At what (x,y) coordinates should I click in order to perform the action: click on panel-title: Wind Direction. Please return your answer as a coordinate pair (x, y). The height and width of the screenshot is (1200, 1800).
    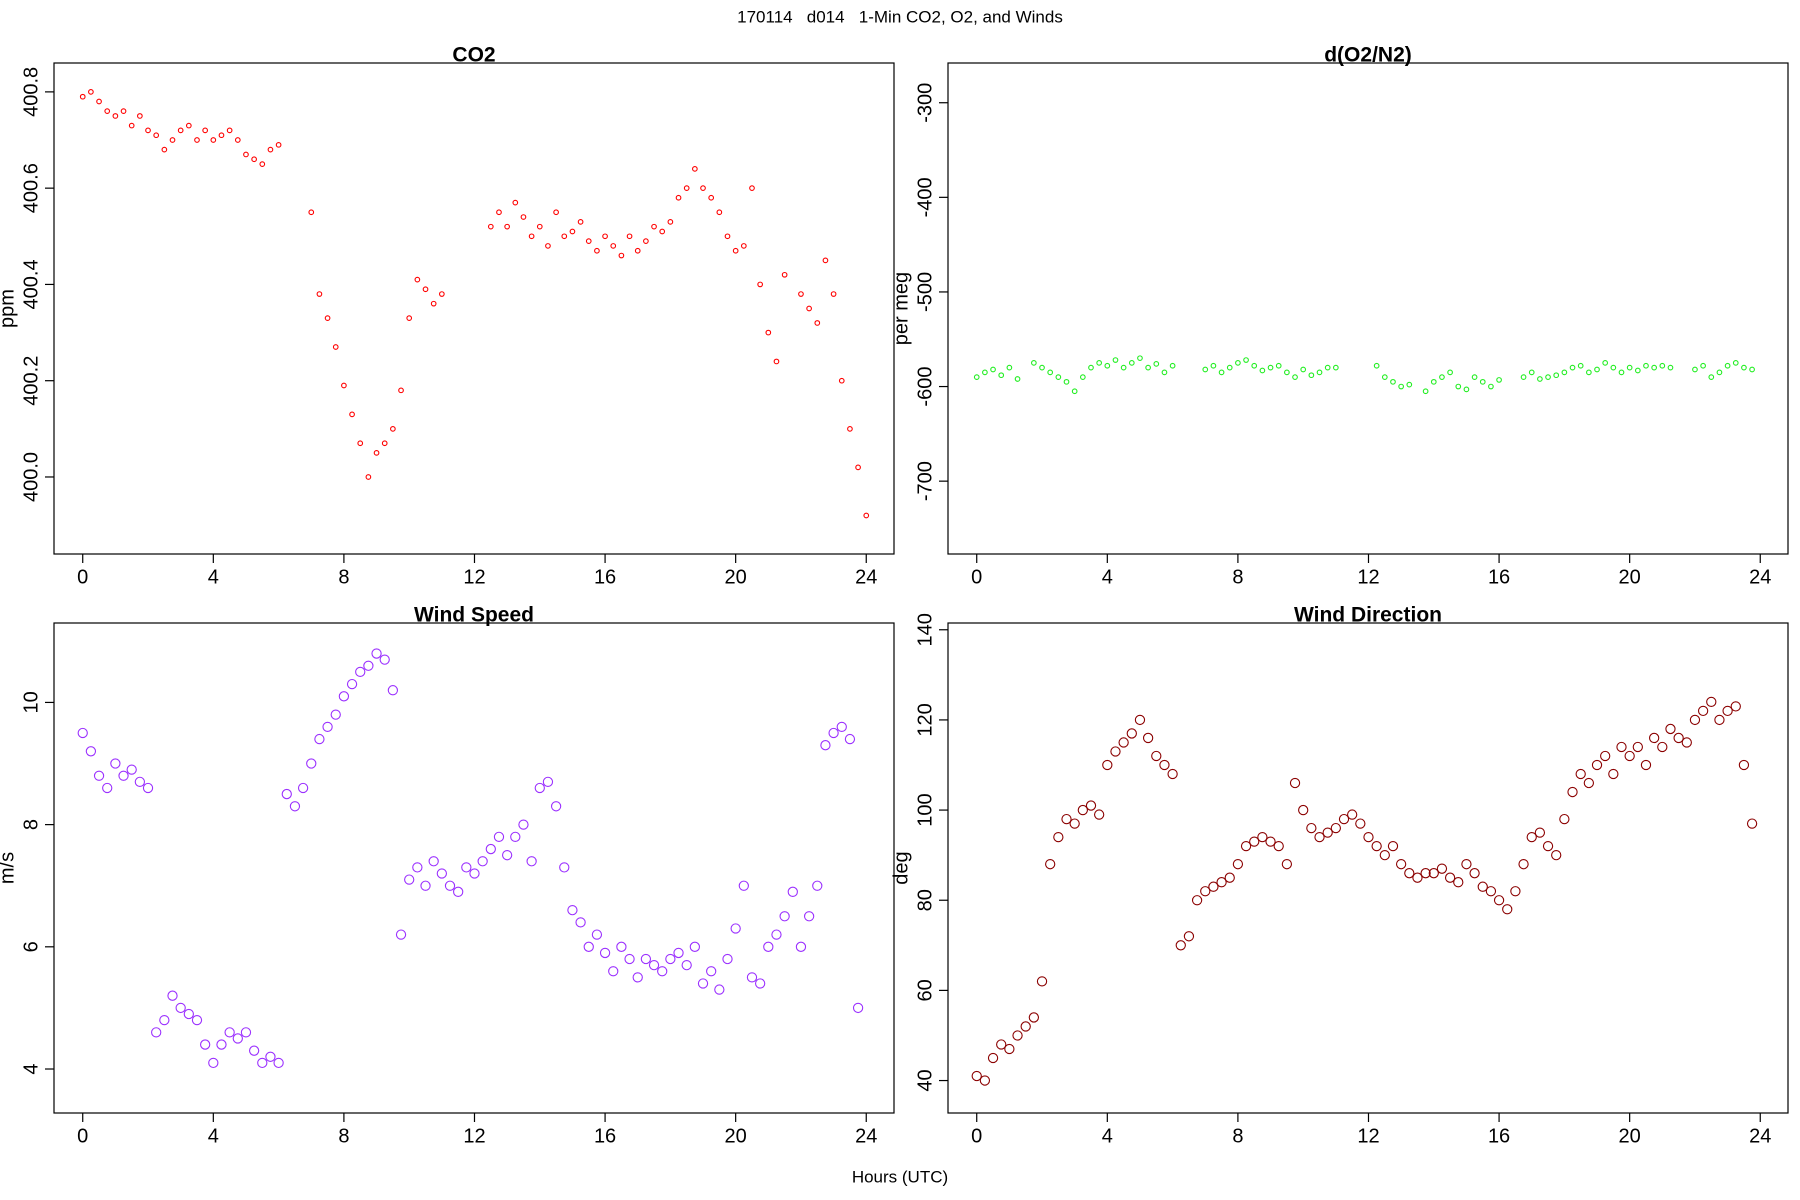
    Looking at the image, I should click on (1368, 615).